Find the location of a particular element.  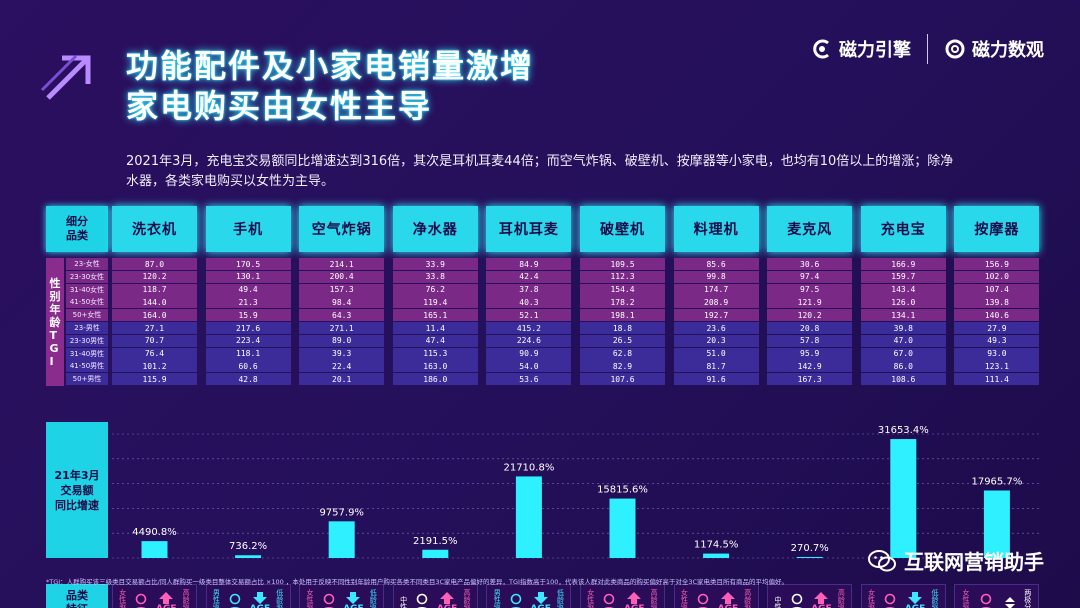

tgi-cell: 33.9 is located at coordinates (435, 264).